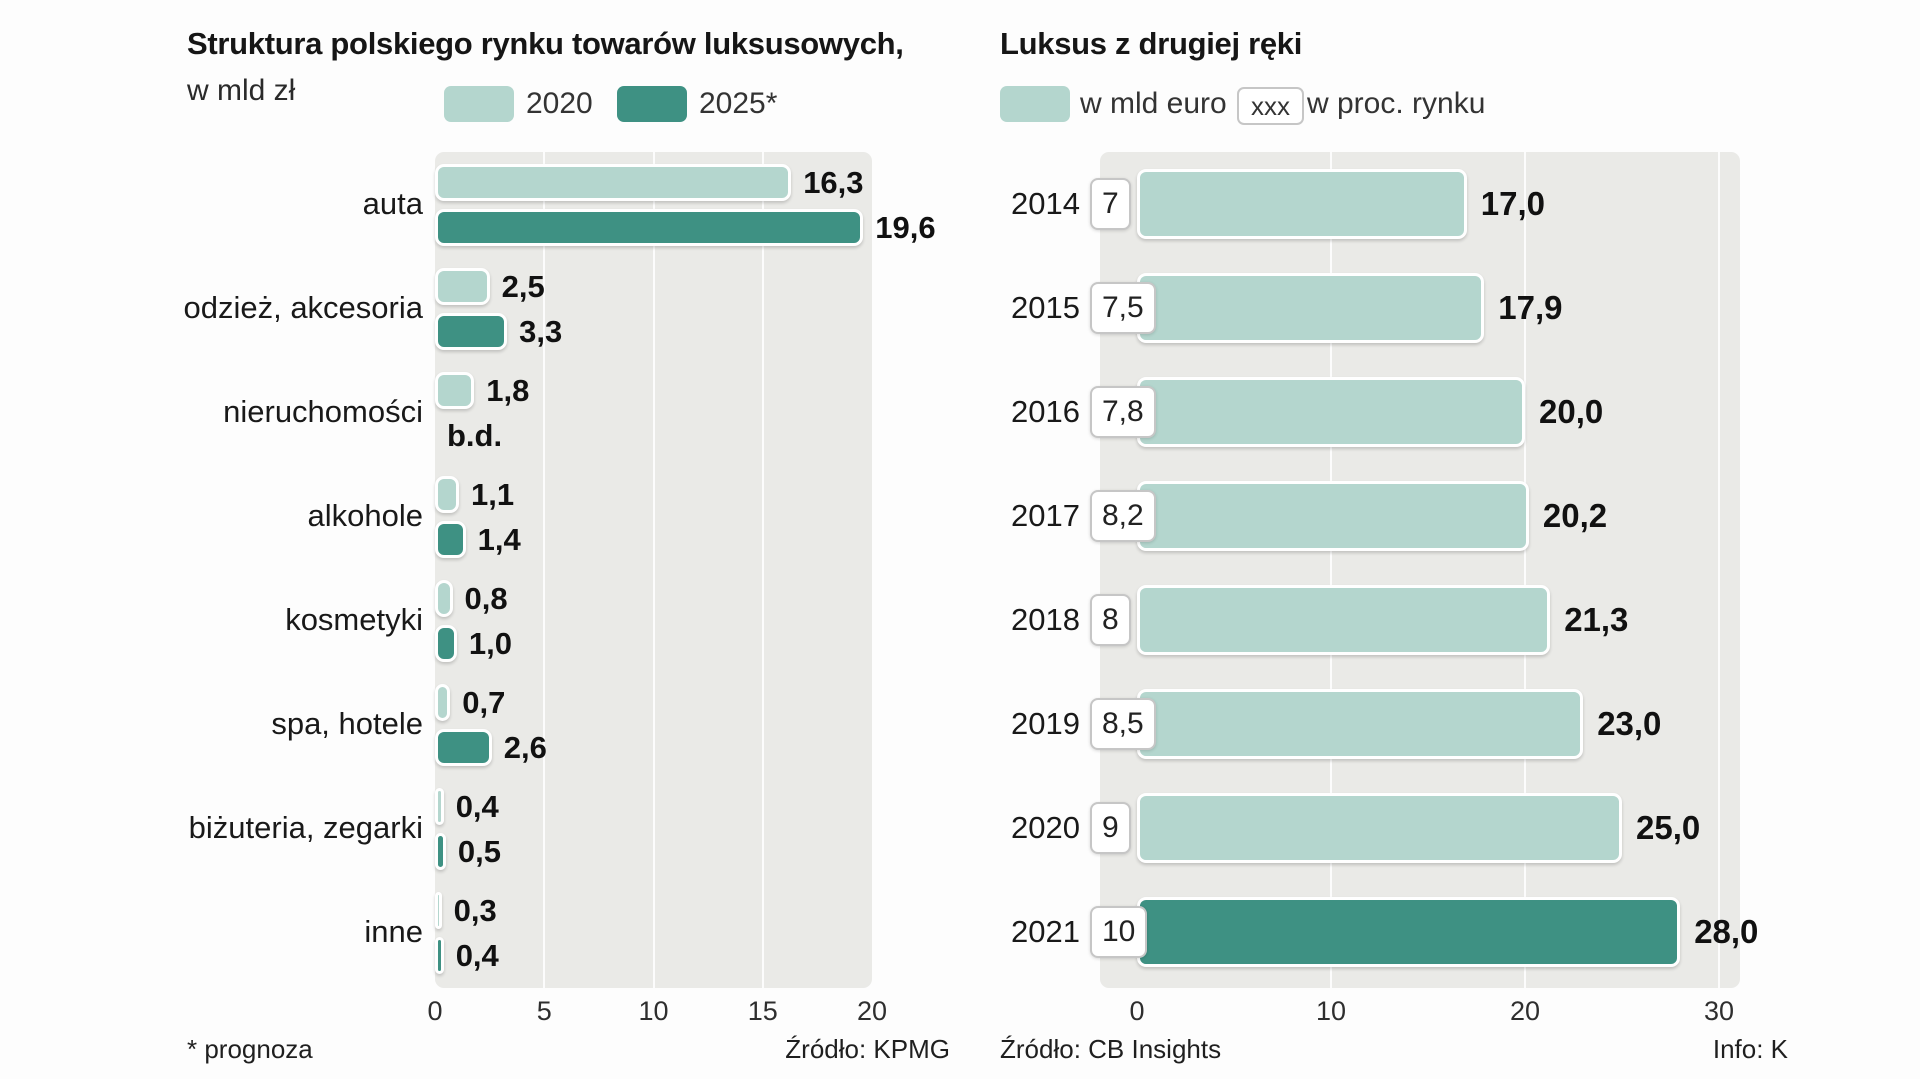  Describe the element at coordinates (1045, 723) in the screenshot. I see `year-label: 2019` at that location.